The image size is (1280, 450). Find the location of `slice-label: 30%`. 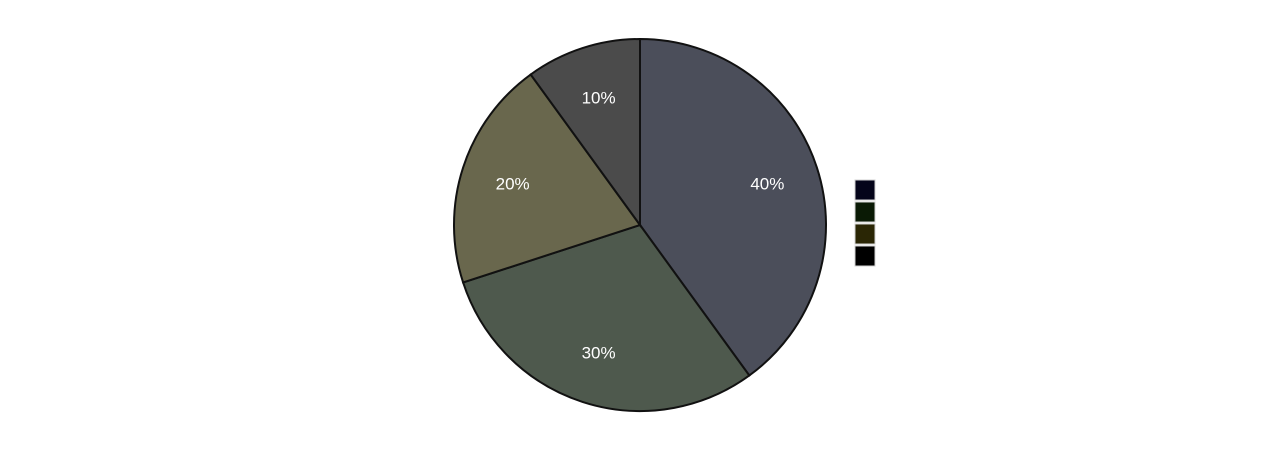

slice-label: 30% is located at coordinates (599, 352).